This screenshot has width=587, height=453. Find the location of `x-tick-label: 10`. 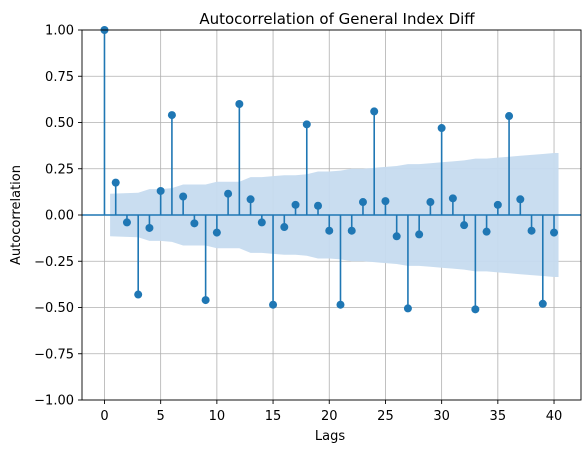

x-tick-label: 10 is located at coordinates (217, 416).